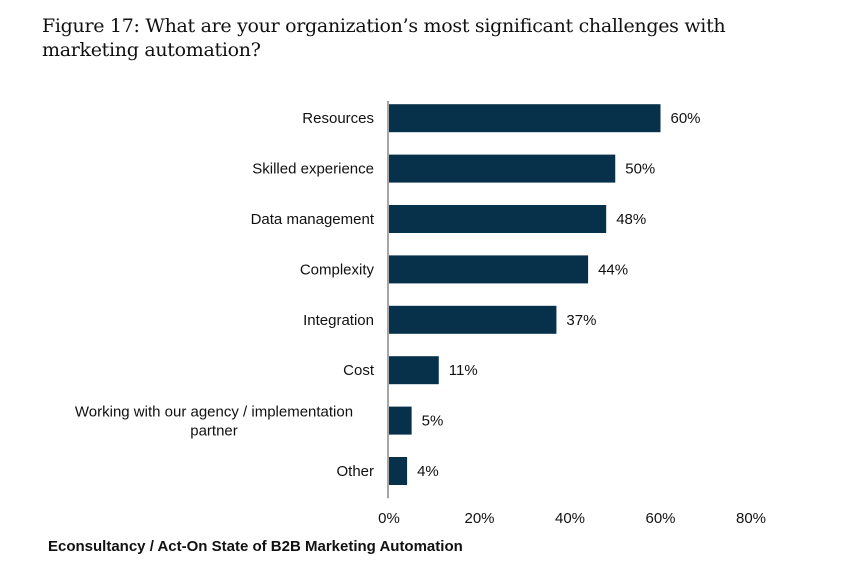 The image size is (844, 571). I want to click on category-label: Cost, so click(359, 370).